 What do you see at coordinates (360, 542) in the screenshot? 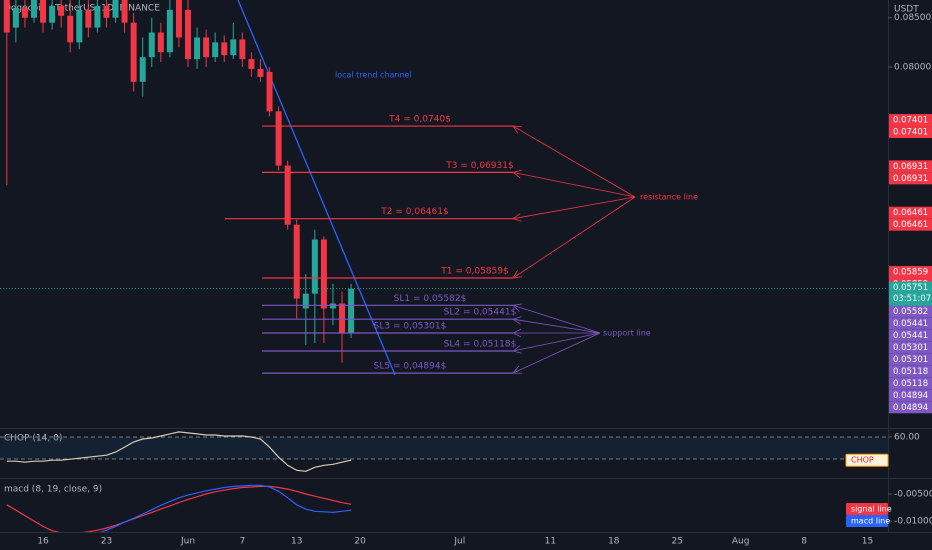
I see `x-tick-label: 20` at bounding box center [360, 542].